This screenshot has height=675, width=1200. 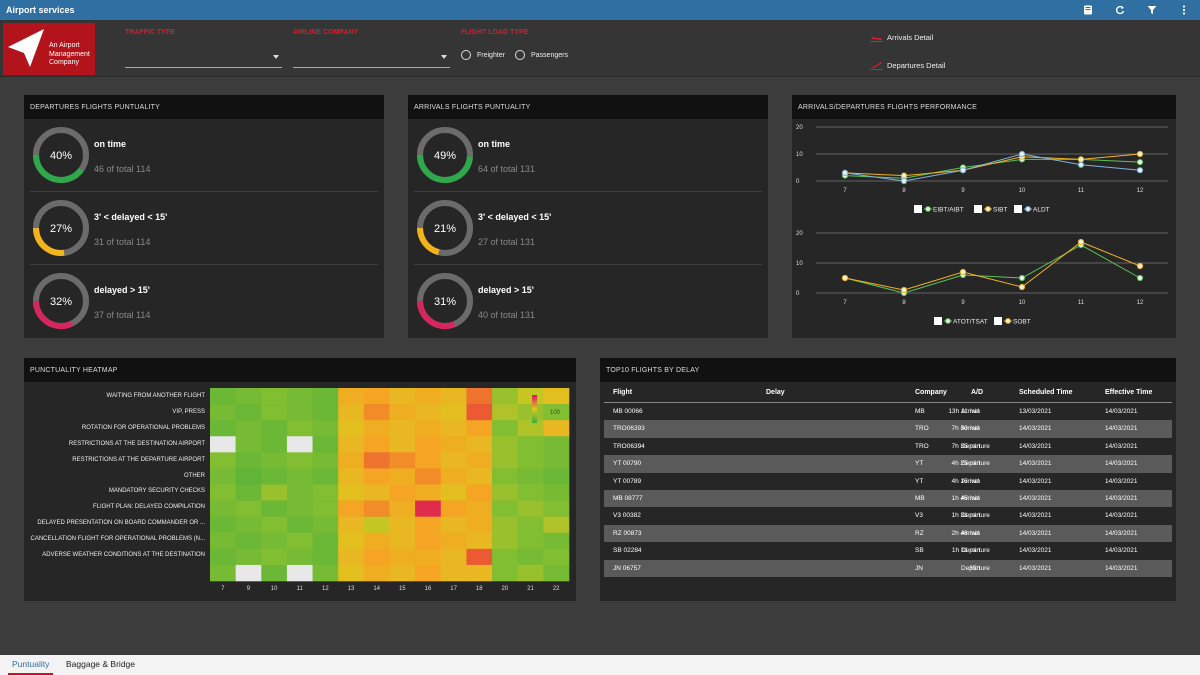 What do you see at coordinates (507, 169) in the screenshot?
I see `status-count: 64 of total 131` at bounding box center [507, 169].